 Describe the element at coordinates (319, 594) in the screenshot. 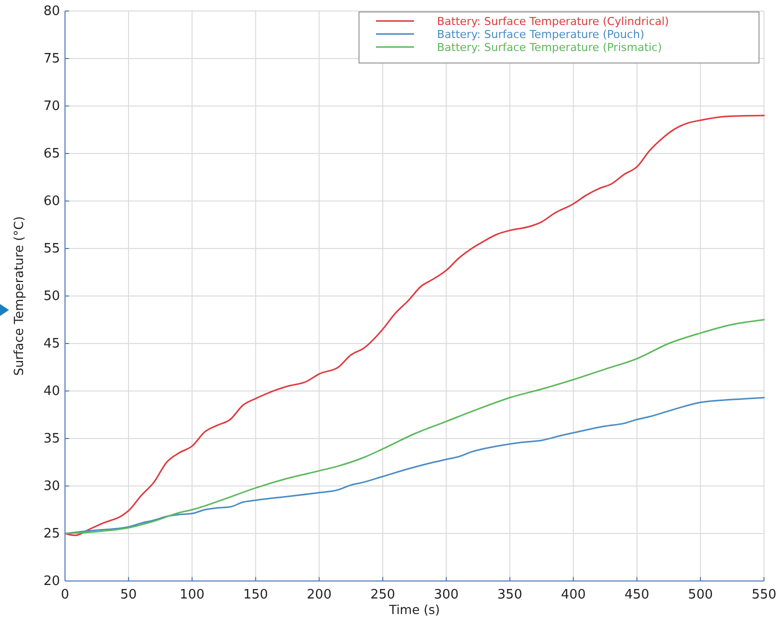

I see `x-tick-label: 200` at that location.